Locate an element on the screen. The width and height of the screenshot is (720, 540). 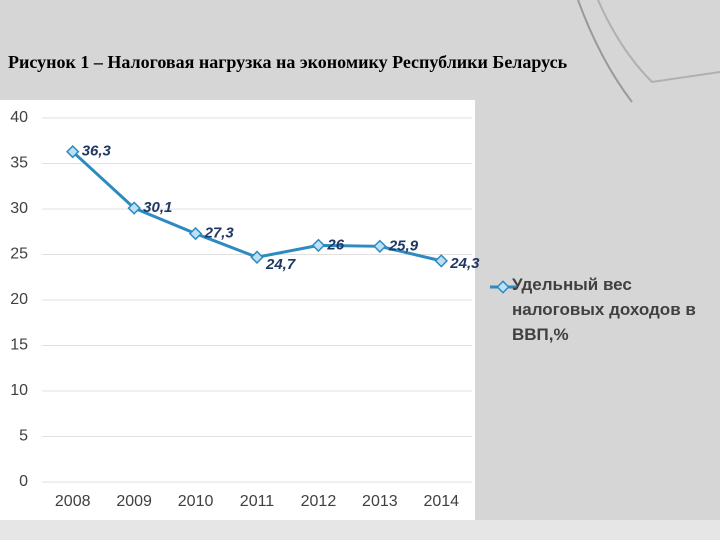
legend-marker is located at coordinates (503, 287).